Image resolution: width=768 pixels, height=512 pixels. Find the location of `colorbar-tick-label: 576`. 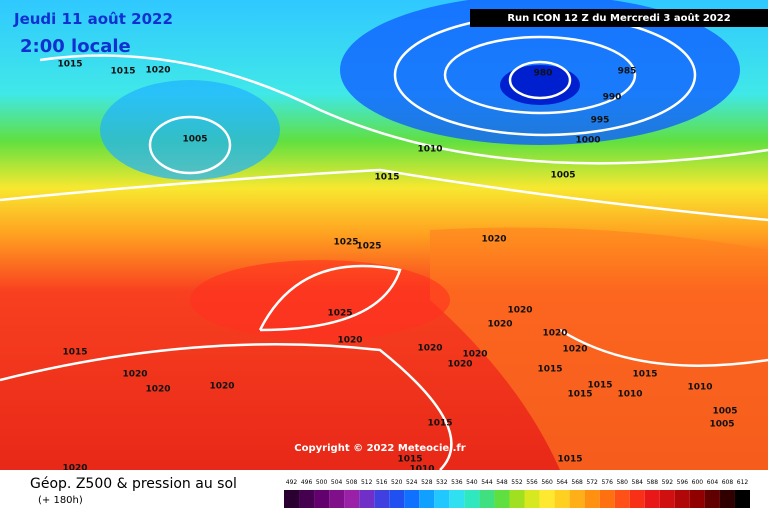

colorbar-tick-label: 576 is located at coordinates (607, 482).